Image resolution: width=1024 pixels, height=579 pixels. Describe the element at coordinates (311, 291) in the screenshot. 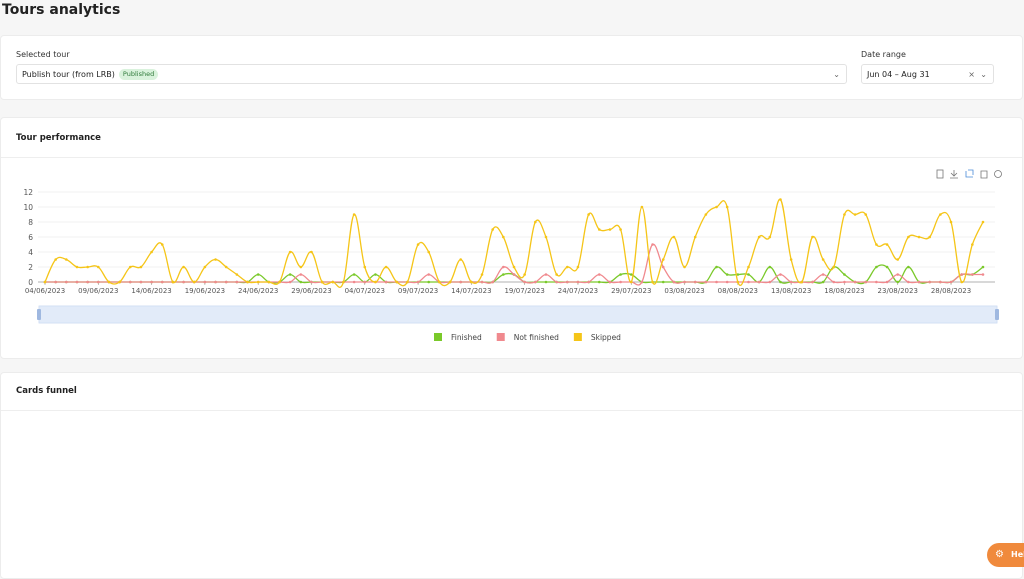

I see `x-tick-label: 29/06/2023` at that location.